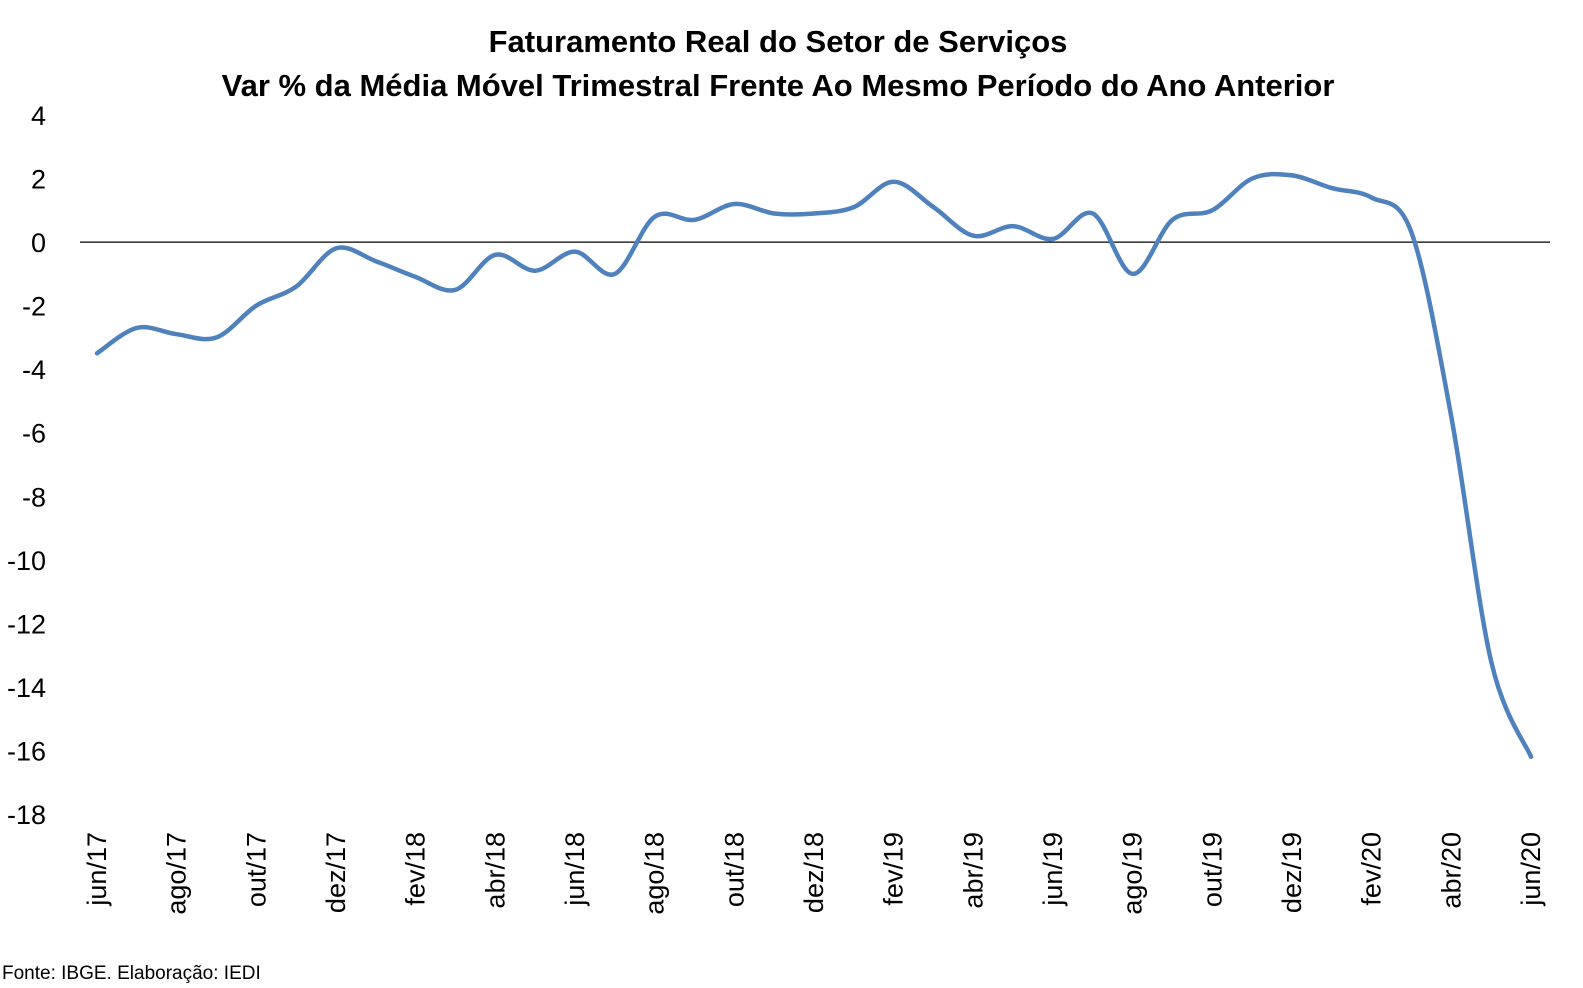  Describe the element at coordinates (34, 370) in the screenshot. I see `y-tick-label: -4` at that location.